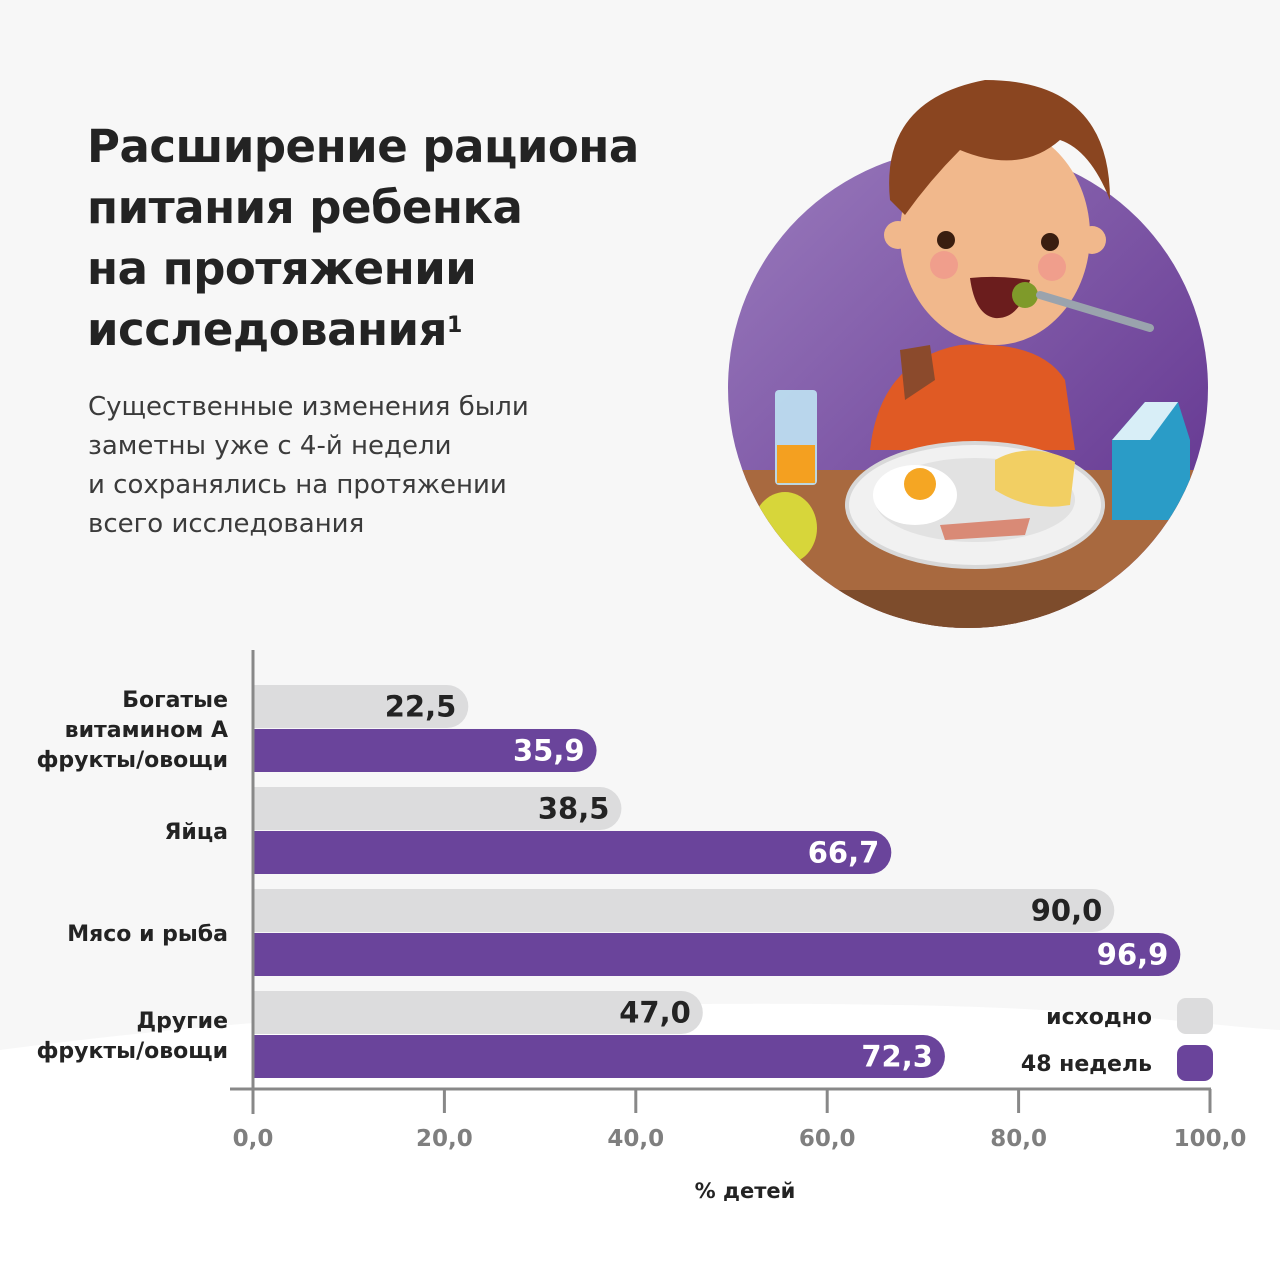 The width and height of the screenshot is (1280, 1280). I want to click on title-line: питания ребенка, so click(305, 207).